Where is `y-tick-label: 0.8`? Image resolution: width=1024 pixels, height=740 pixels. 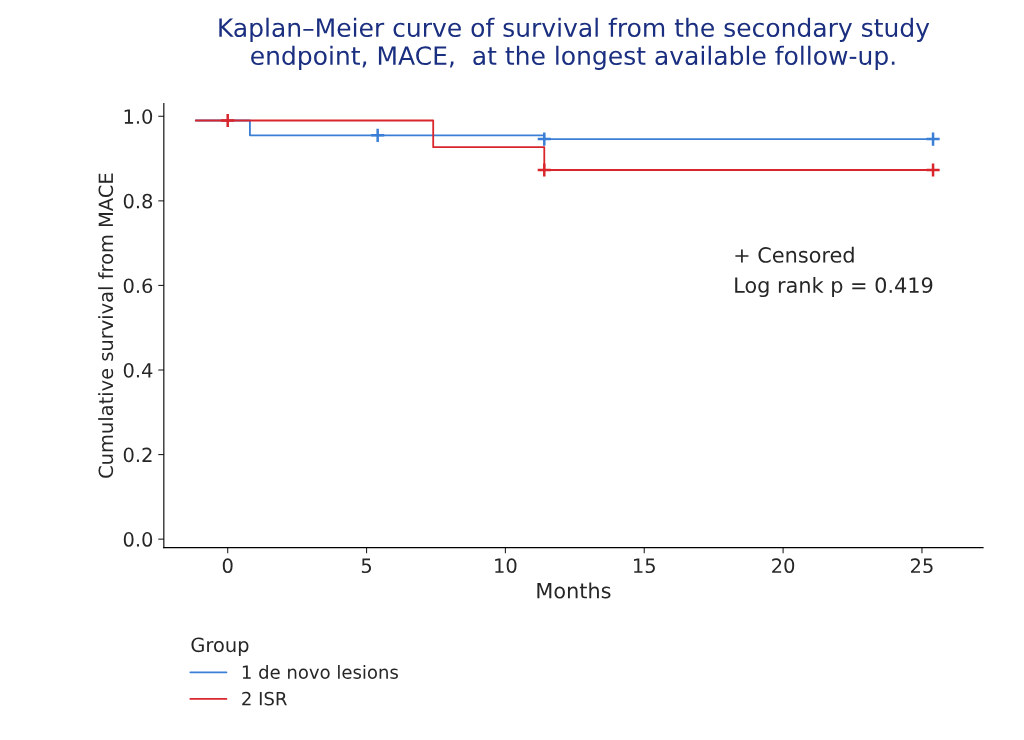 y-tick-label: 0.8 is located at coordinates (138, 201).